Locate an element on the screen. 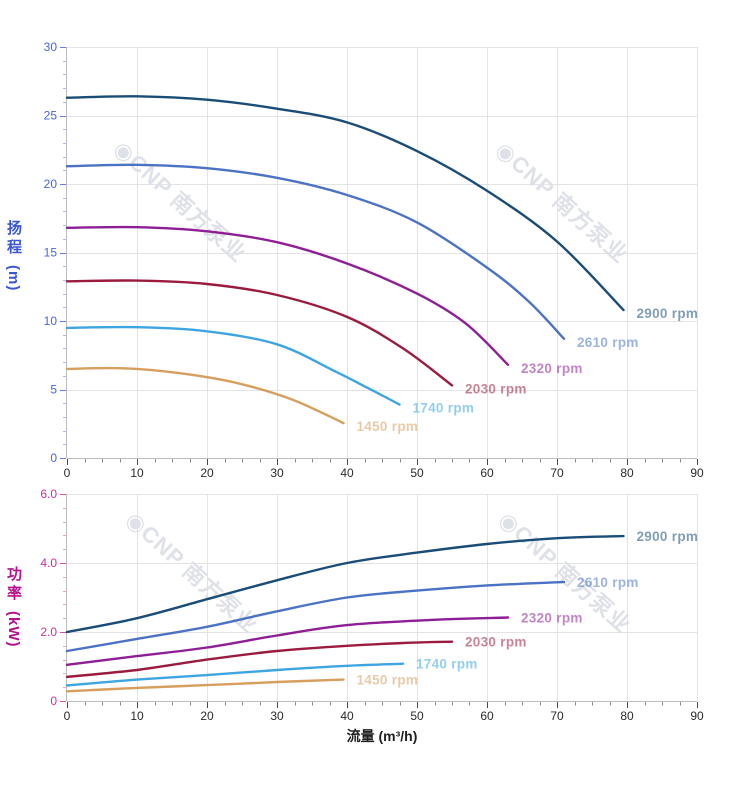 The height and width of the screenshot is (797, 752). curve-2900-rpm is located at coordinates (345, 584).